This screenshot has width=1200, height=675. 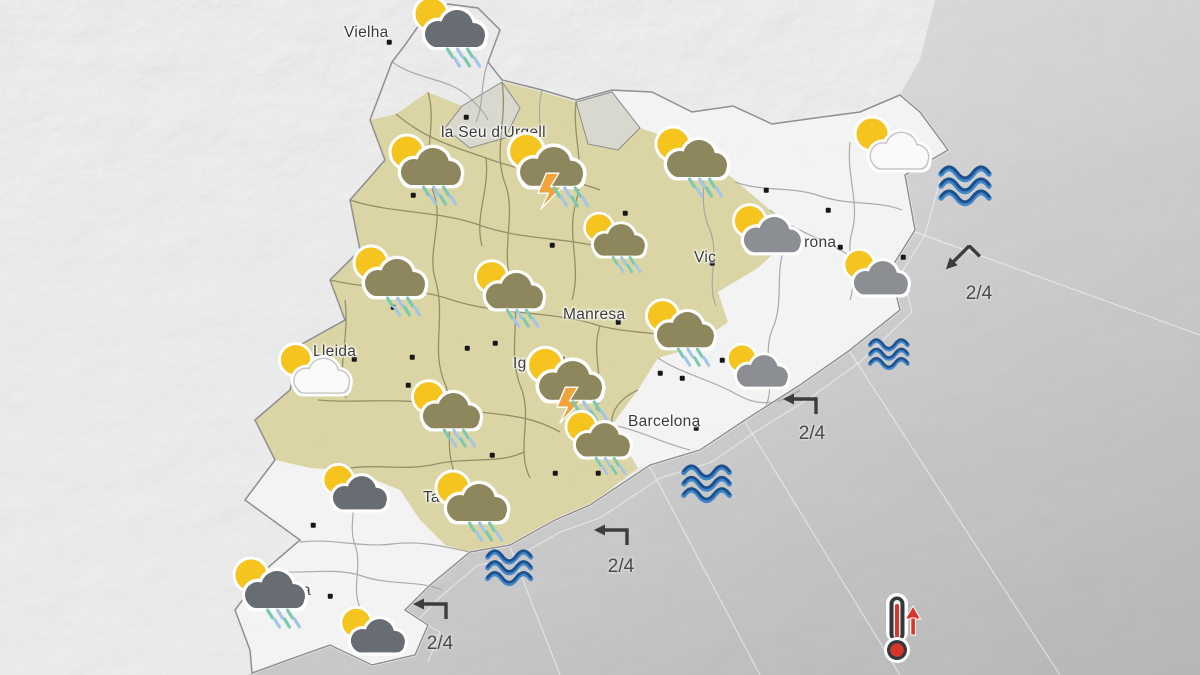 What do you see at coordinates (696, 428) in the screenshot?
I see `city-dot-barcelona` at bounding box center [696, 428].